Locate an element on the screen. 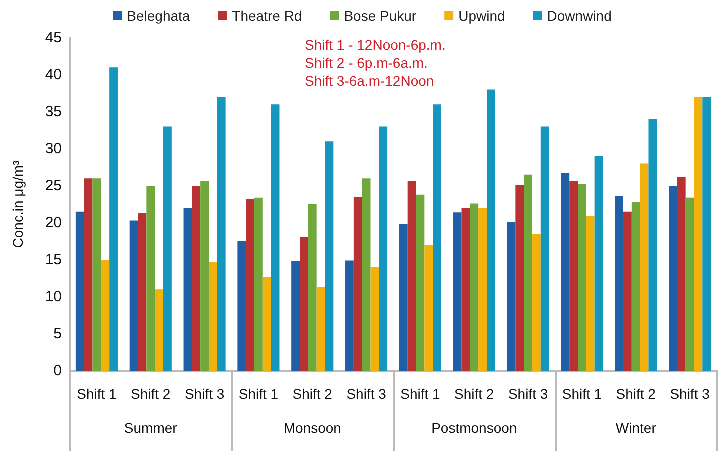  text: Postmonsoon is located at coordinates (475, 428).